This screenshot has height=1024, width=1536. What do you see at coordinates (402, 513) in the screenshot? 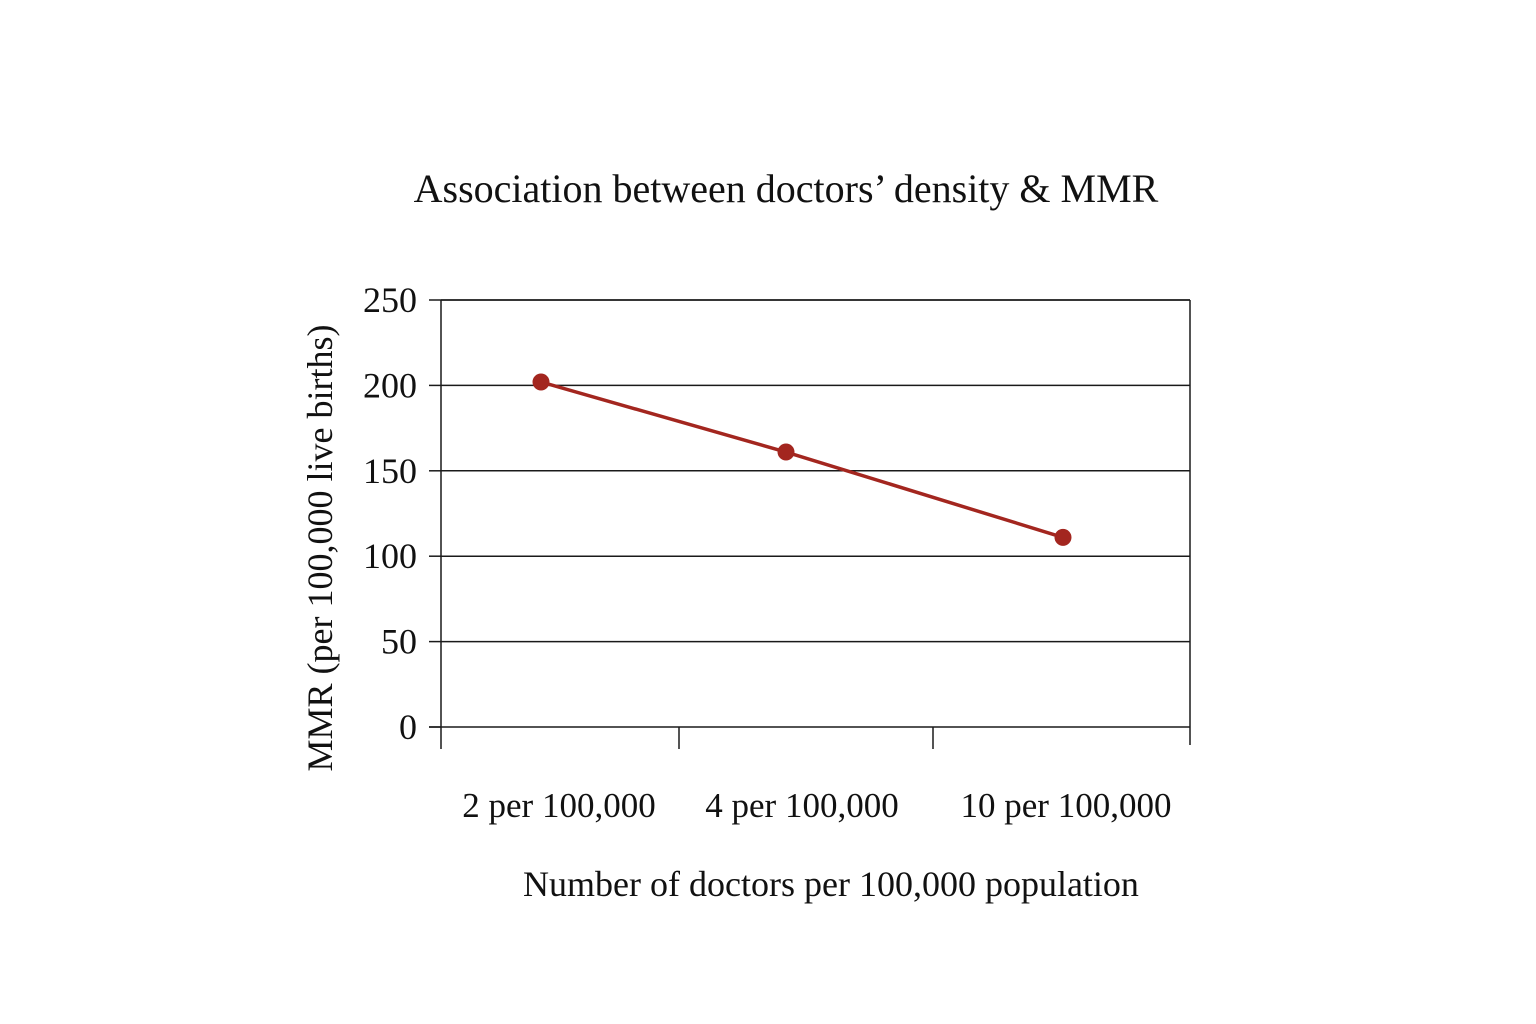
I see `y-tick-labels: 0 50 100 150 200 250` at bounding box center [402, 513].